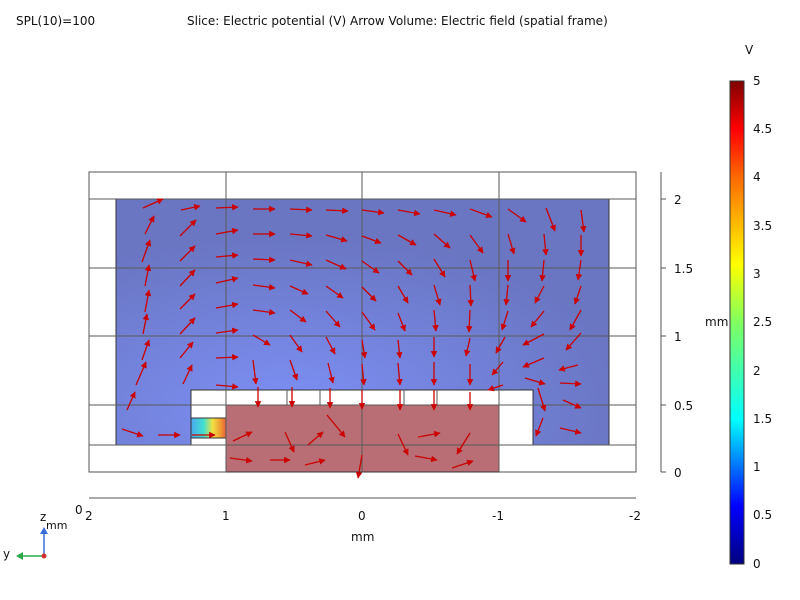 This screenshot has width=800, height=600. What do you see at coordinates (757, 467) in the screenshot?
I see `colorbar-tick: 1` at bounding box center [757, 467].